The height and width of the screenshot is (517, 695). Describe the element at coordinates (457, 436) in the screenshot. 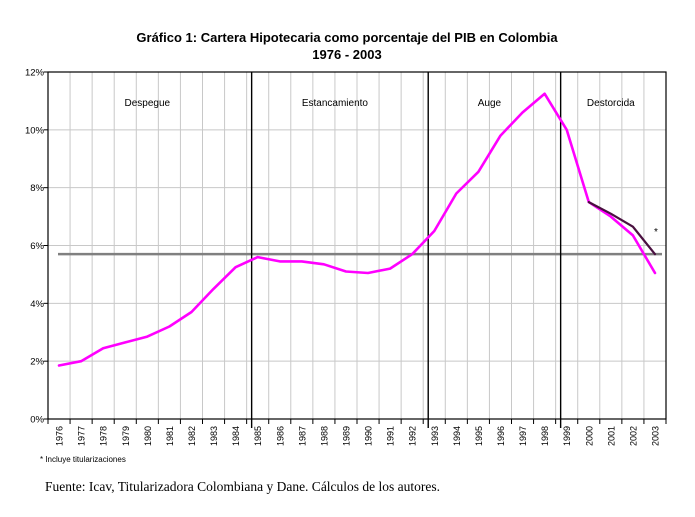

I see `x-tick-label: 1994` at that location.